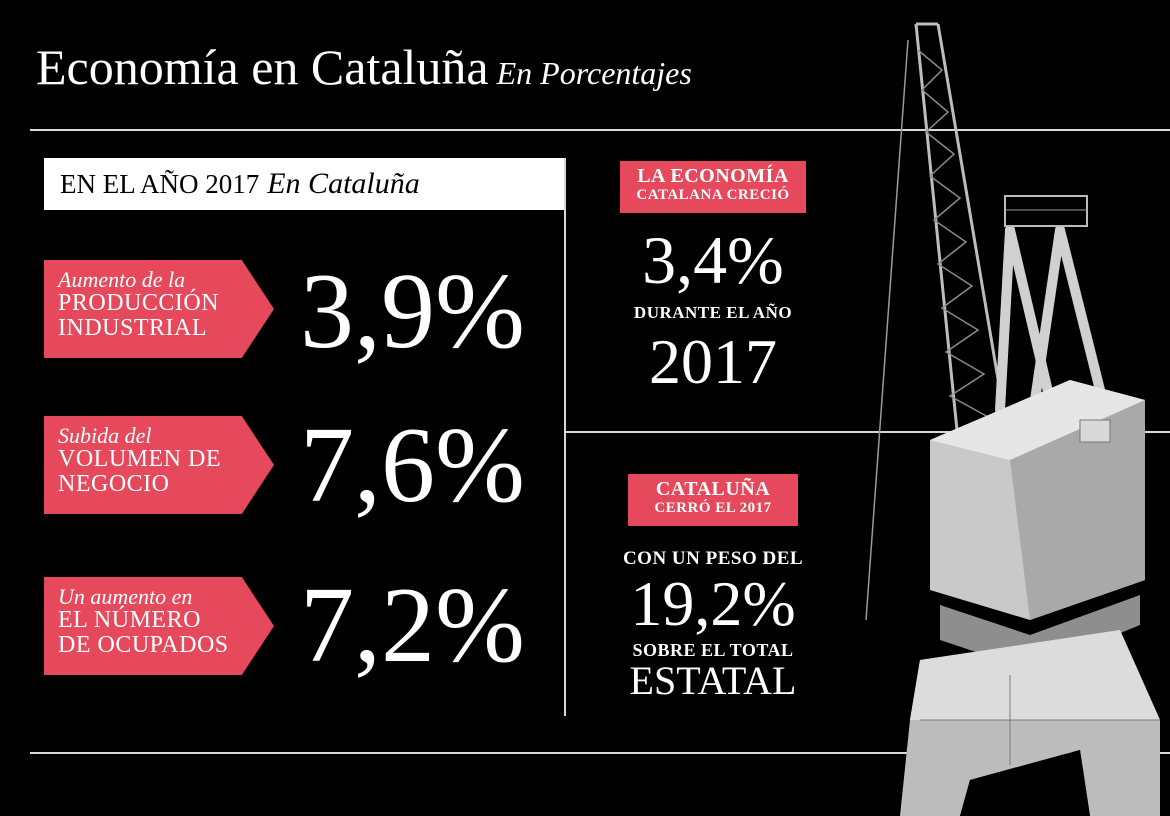 Image resolution: width=1170 pixels, height=816 pixels. I want to click on stat-tag-line2: DE OCUPADOS, so click(143, 645).